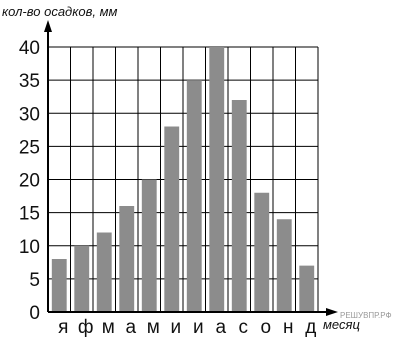 The width and height of the screenshot is (399, 342). Describe the element at coordinates (29, 247) in the screenshot. I see `y-tick-label: 10` at that location.